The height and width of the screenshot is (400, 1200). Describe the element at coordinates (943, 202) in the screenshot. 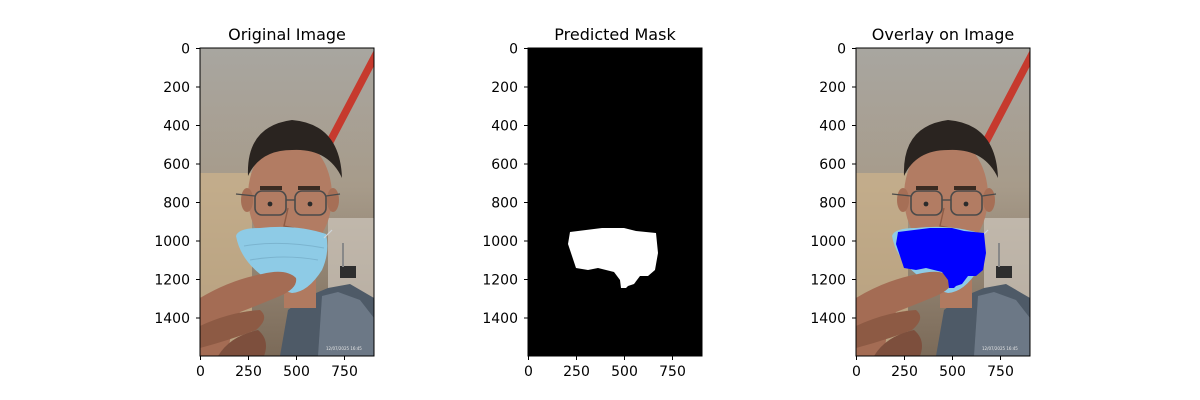

I see `overlay-photo: 12/07/2025 16:45` at that location.